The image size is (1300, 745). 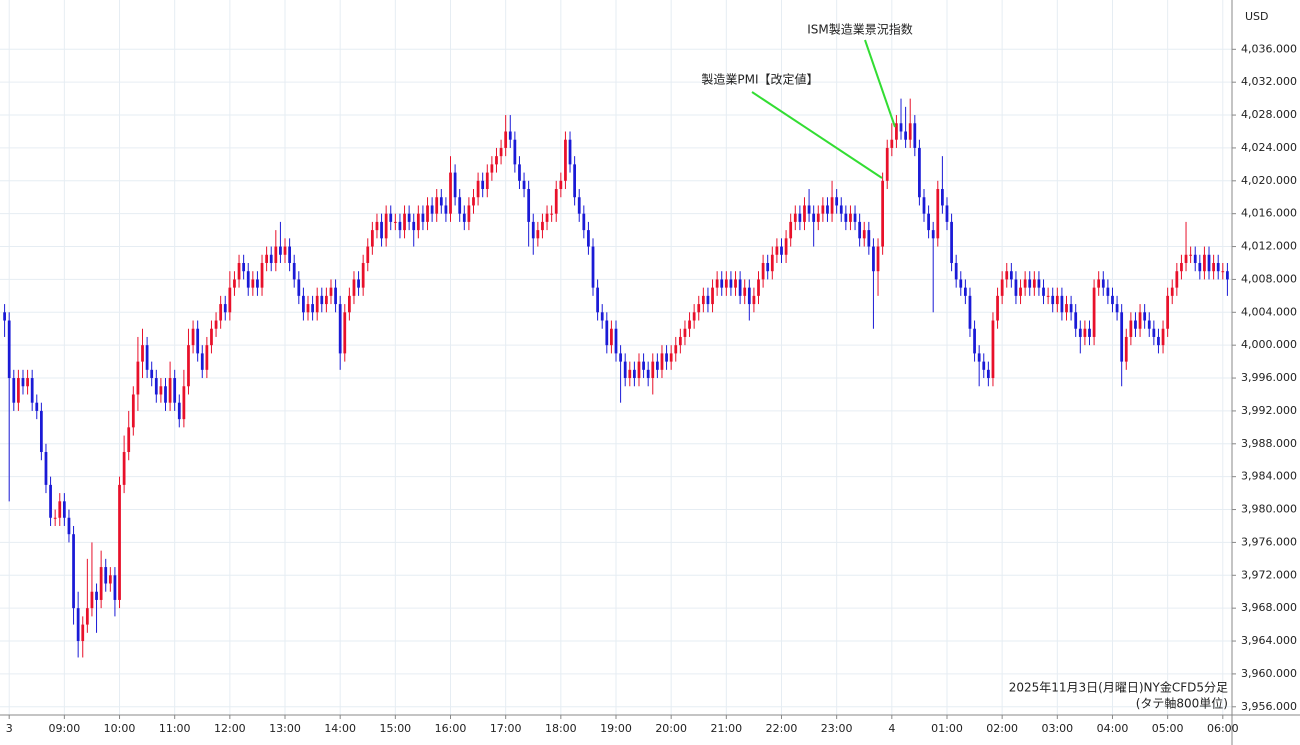 I want to click on y-tick-label: 3,976.000, so click(x=1269, y=541).